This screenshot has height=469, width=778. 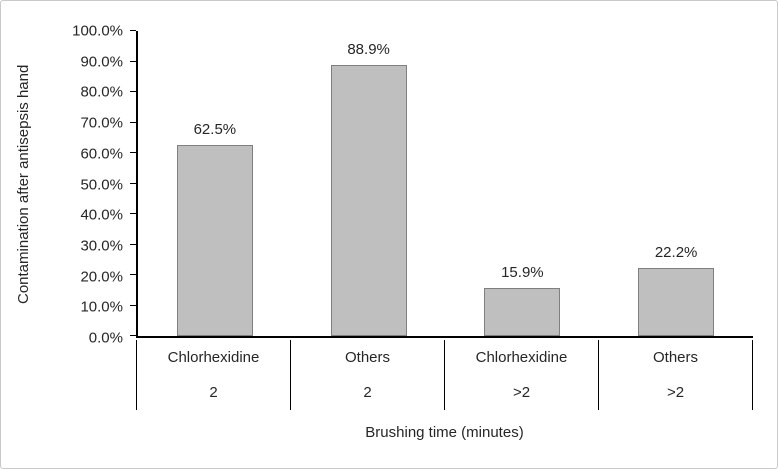 I want to click on bar-column: 62.5%, so click(x=215, y=183).